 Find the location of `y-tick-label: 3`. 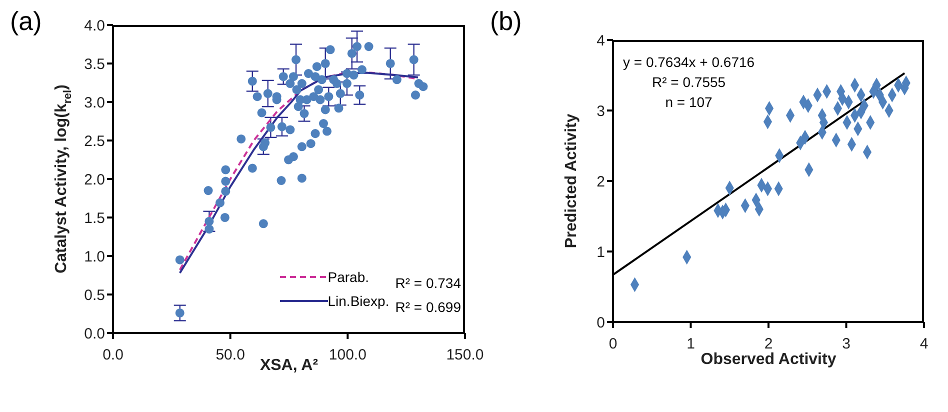

y-tick-label: 3 is located at coordinates (600, 111).